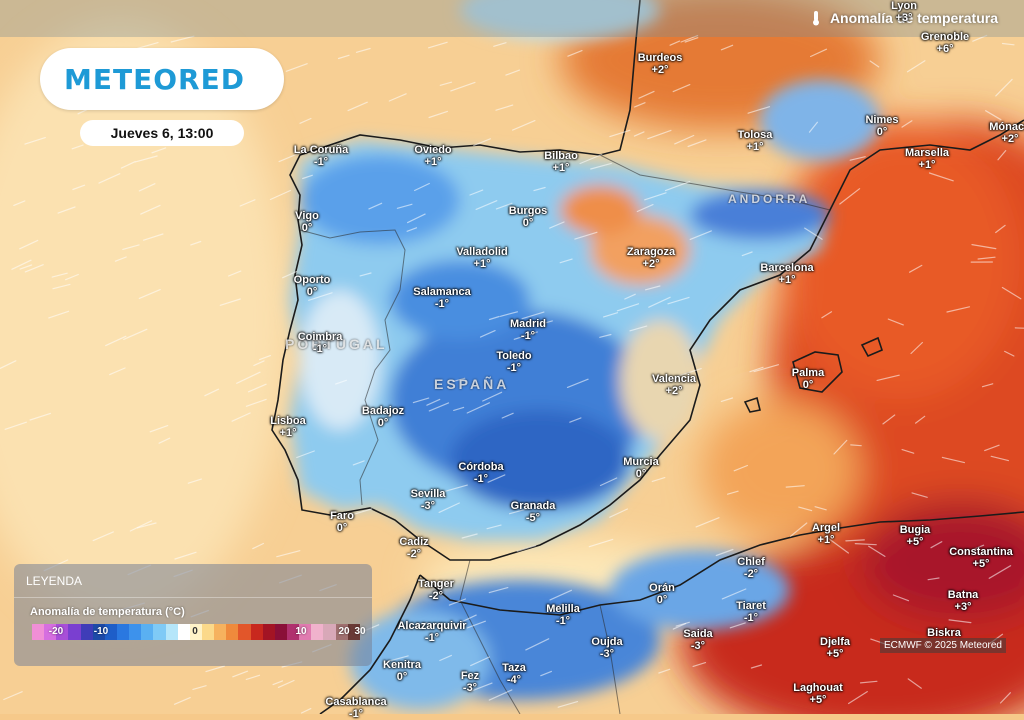 This screenshot has height=720, width=1024. What do you see at coordinates (818, 694) in the screenshot?
I see `city-label: Laghouat+5°` at bounding box center [818, 694].